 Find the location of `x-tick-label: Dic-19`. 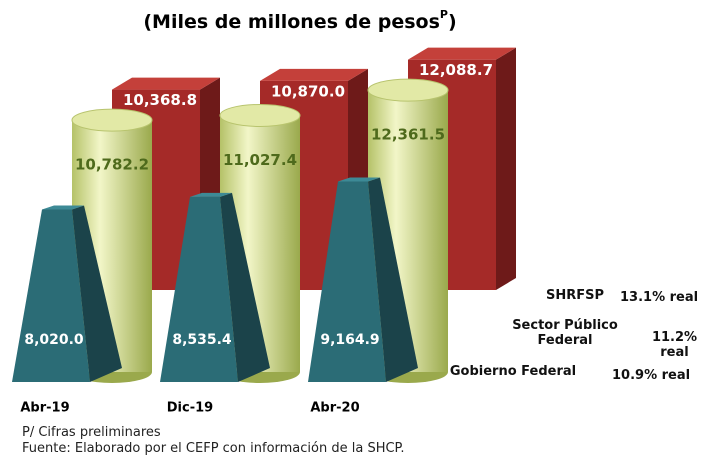

x-tick-label: Dic-19 is located at coordinates (190, 408).